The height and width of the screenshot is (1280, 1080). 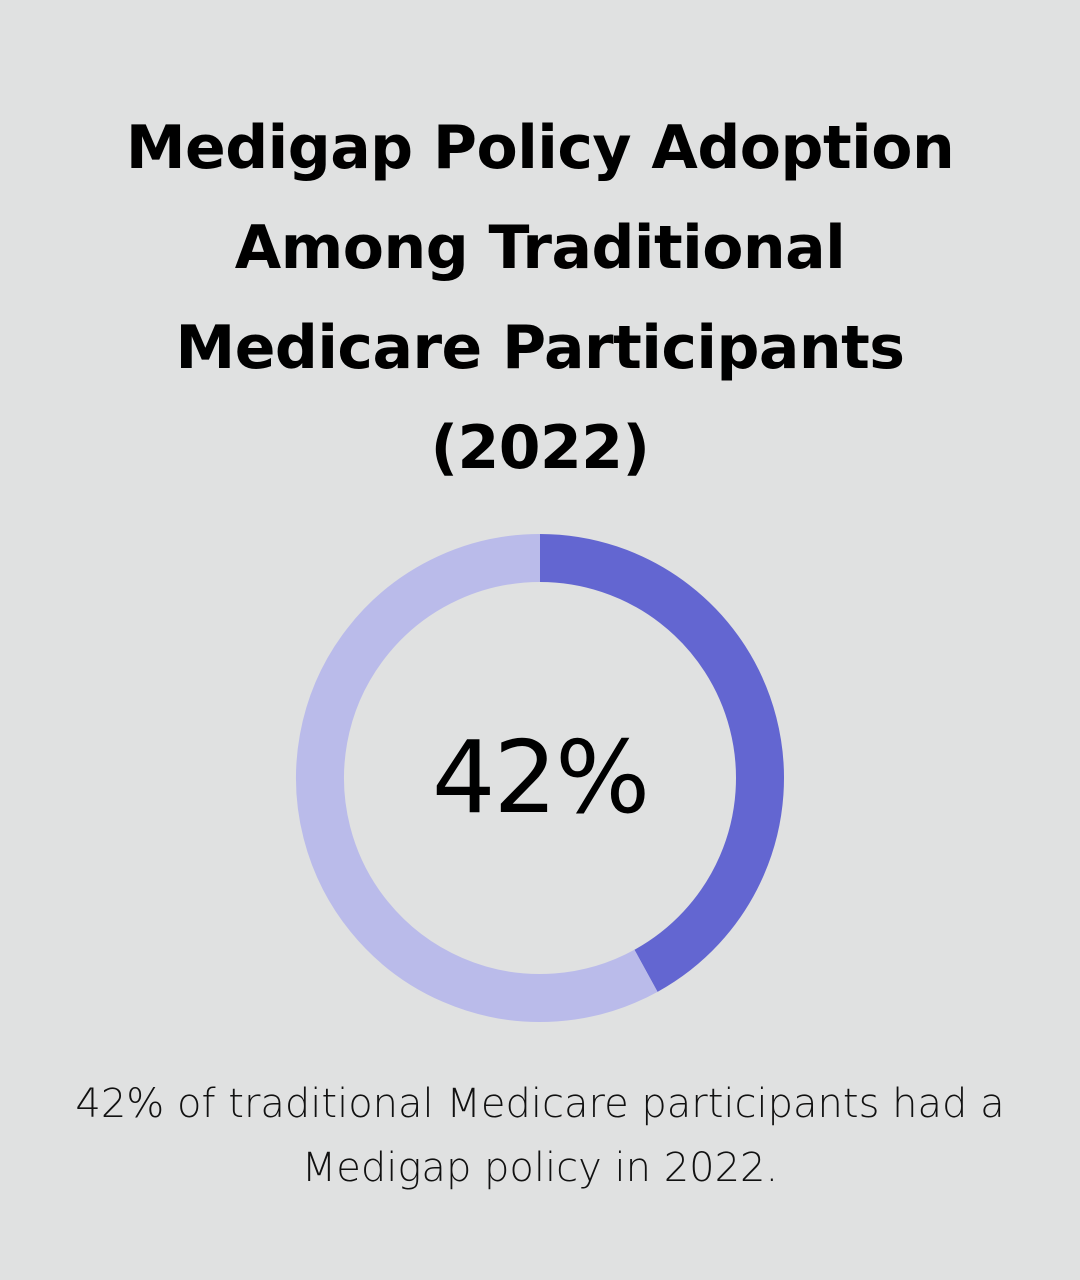 I want to click on chart-title-line-4: (2022), so click(x=540, y=448).